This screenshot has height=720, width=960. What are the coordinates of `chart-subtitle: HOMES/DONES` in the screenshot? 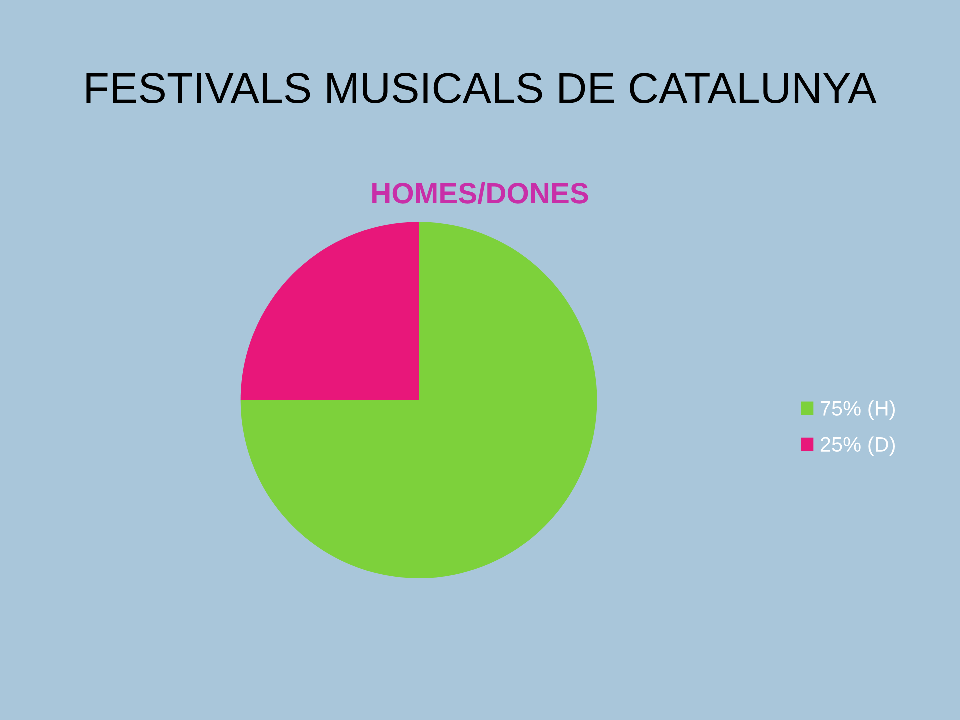 It's located at (480, 193).